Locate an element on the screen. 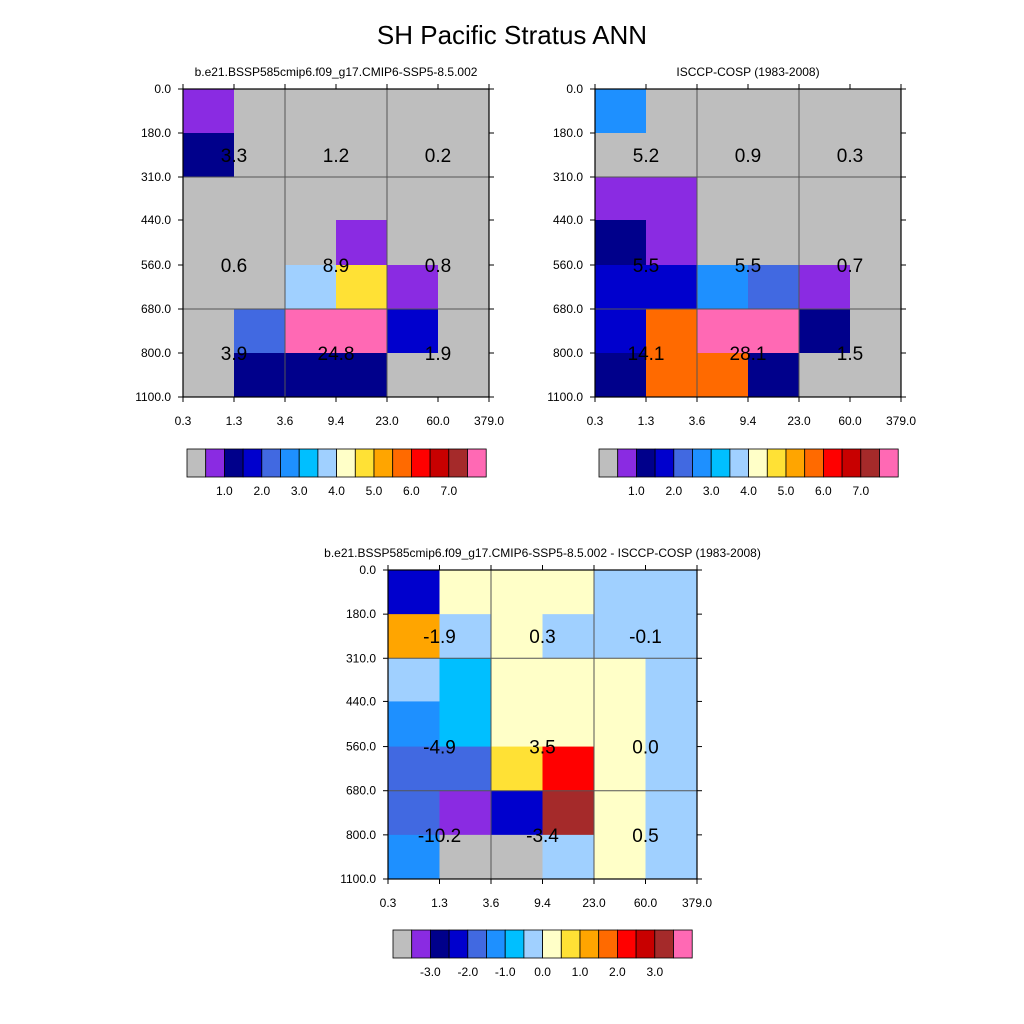  box-value-label: 0.7 is located at coordinates (850, 266).